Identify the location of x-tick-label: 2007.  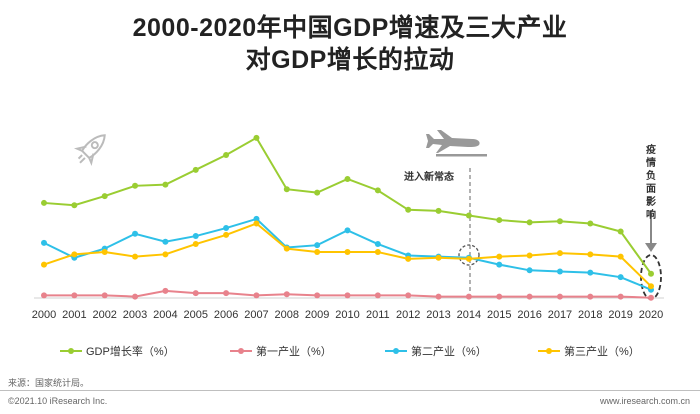
(256, 315).